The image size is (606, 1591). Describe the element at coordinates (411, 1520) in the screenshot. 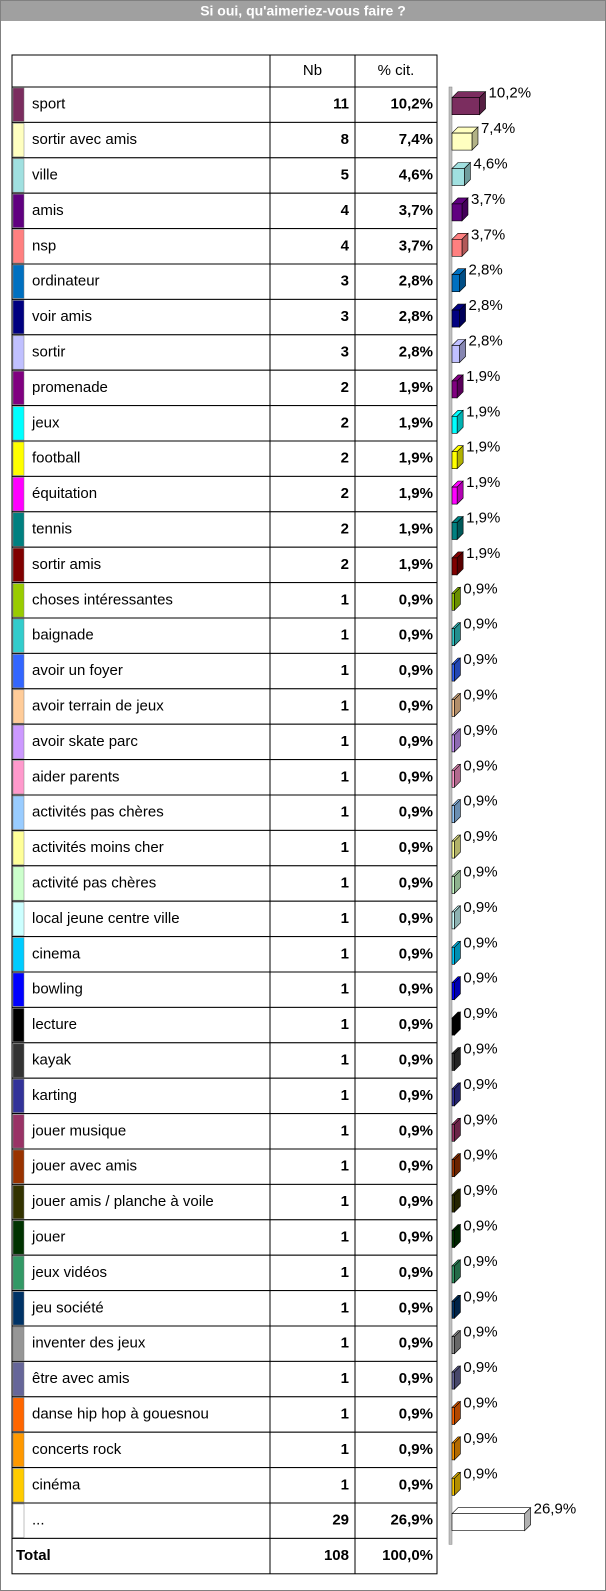

I see `row-percent: 26,9%` at that location.